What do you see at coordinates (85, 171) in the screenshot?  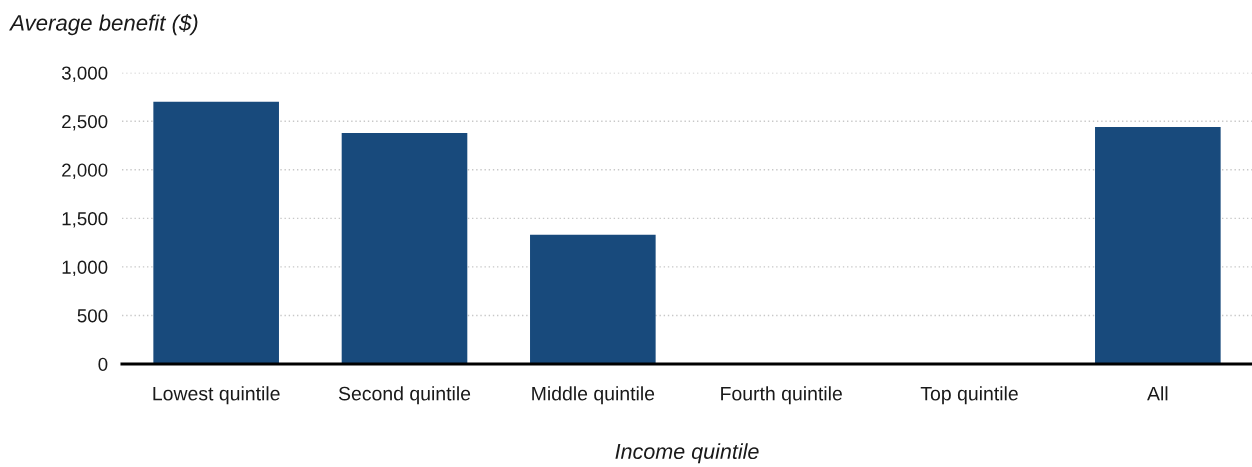 I see `y-tick-label: 2,000` at bounding box center [85, 171].